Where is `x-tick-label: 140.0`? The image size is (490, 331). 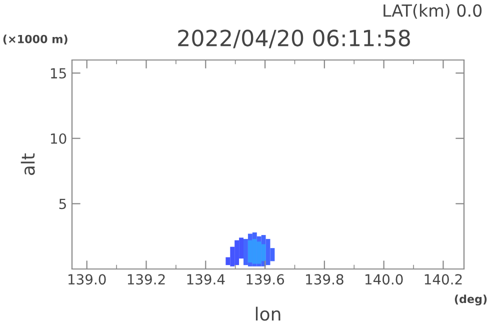 x-tick-label: 140.0 is located at coordinates (384, 279).